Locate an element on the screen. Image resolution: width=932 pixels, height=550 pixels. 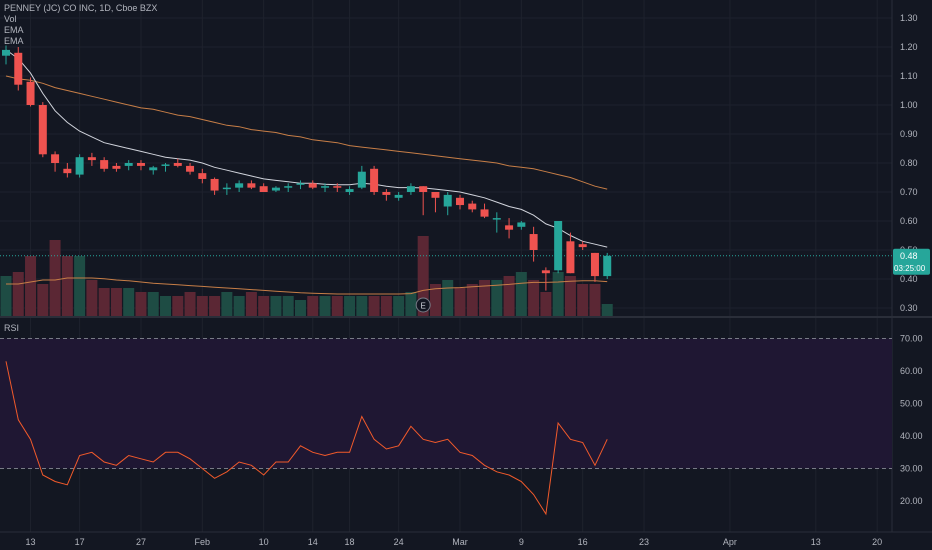
time-tick-label: 9 is located at coordinates (521, 542).